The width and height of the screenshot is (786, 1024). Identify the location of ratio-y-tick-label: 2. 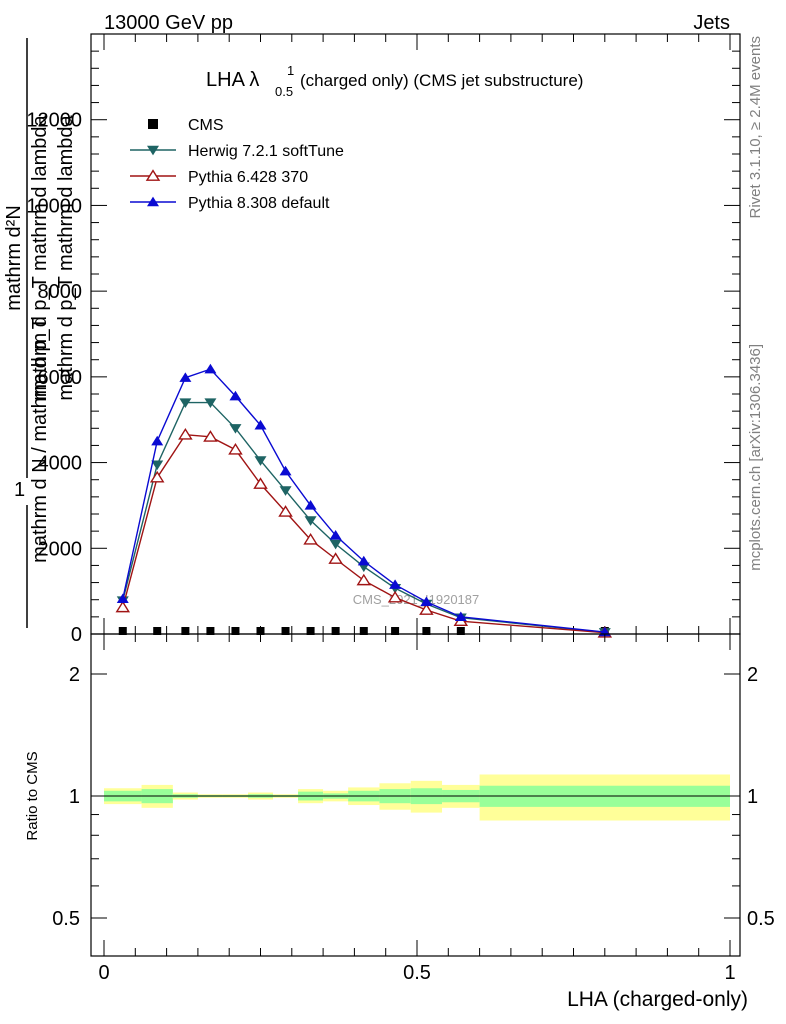
(74, 675).